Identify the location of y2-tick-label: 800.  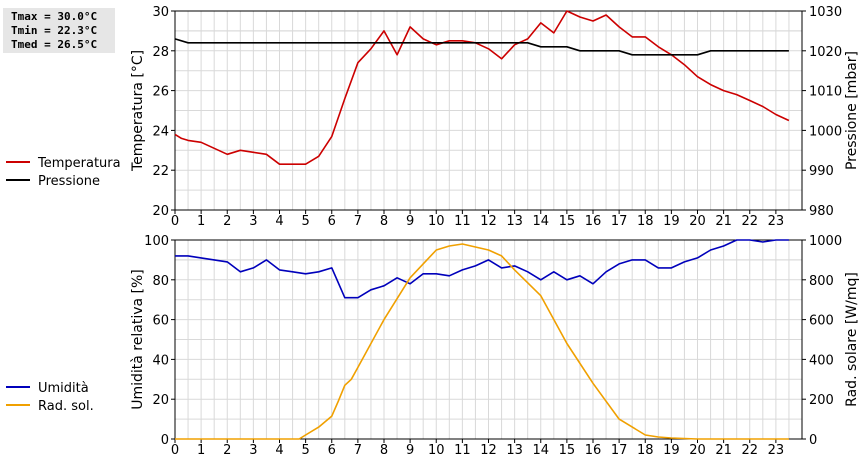
(821, 281).